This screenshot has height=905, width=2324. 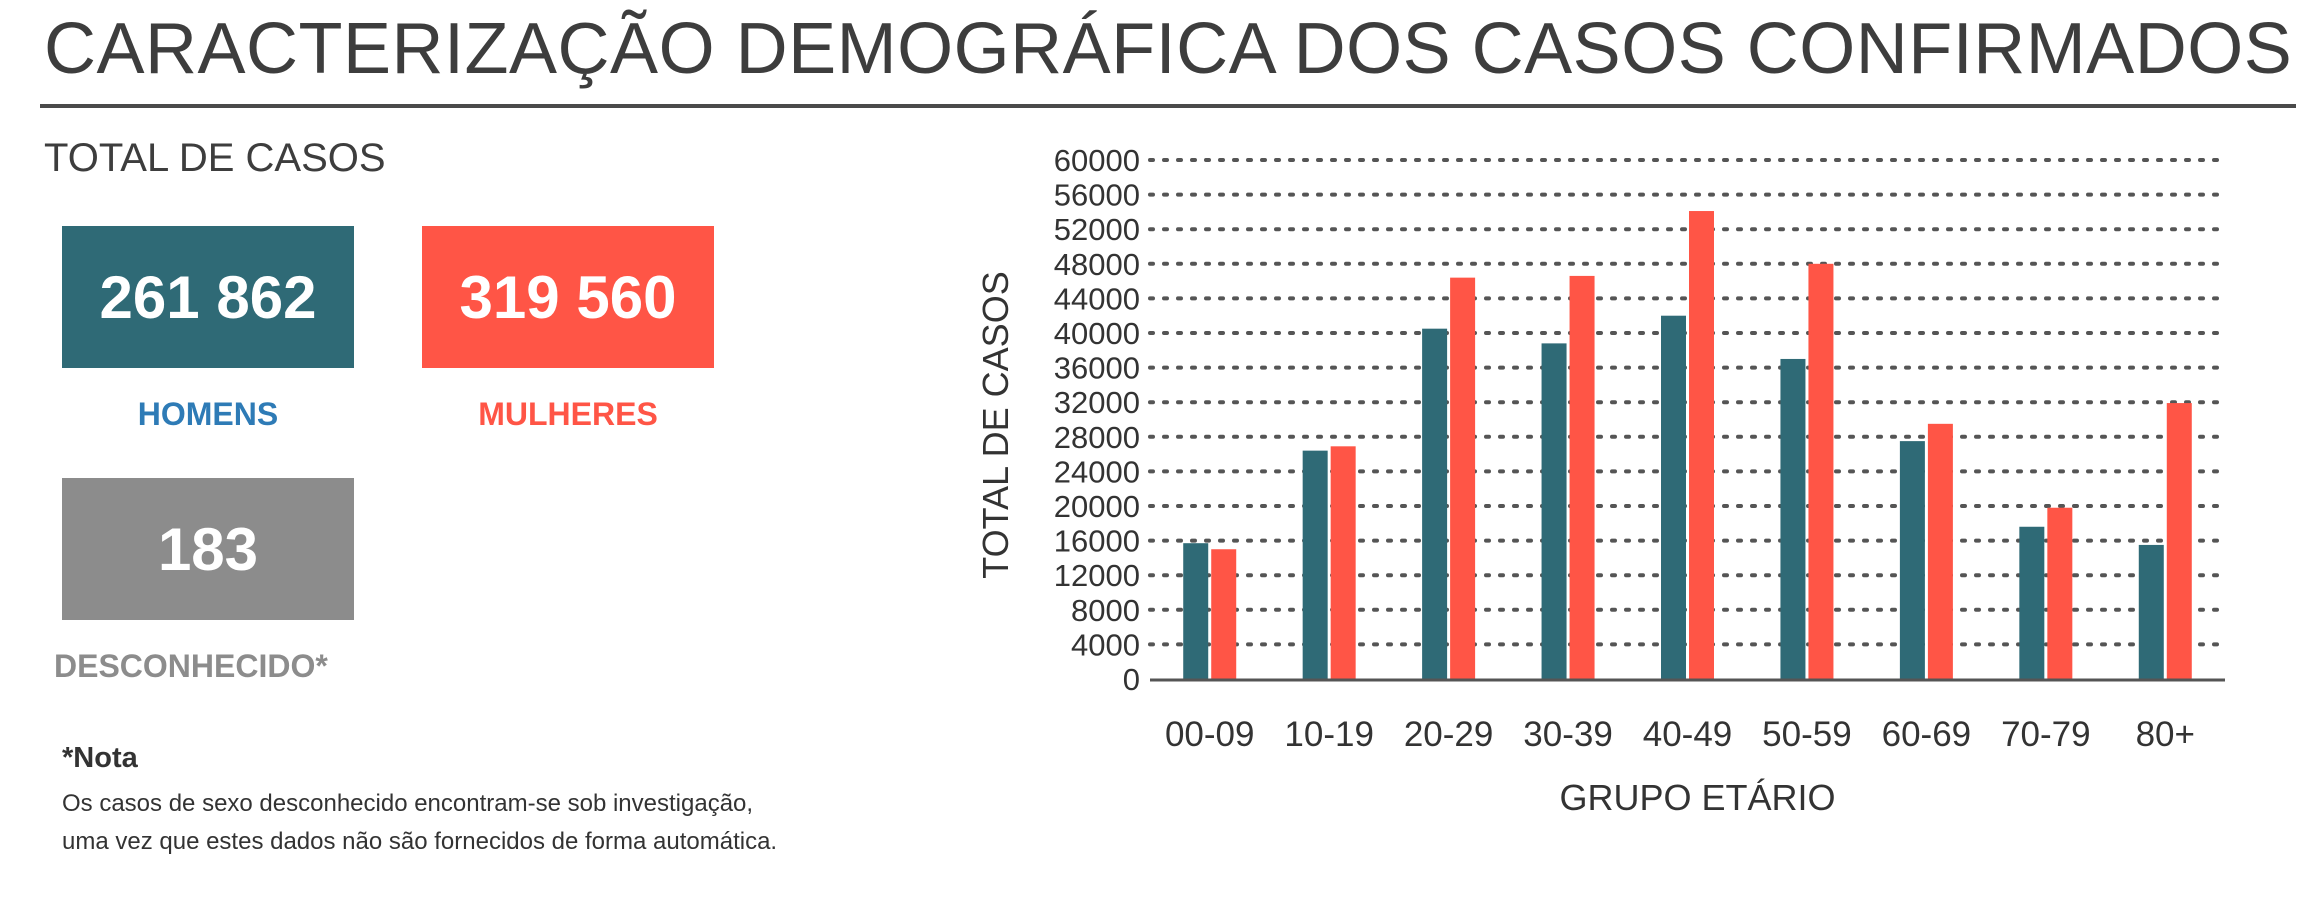 I want to click on y-tick-label: 0, so click(x=1131, y=679).